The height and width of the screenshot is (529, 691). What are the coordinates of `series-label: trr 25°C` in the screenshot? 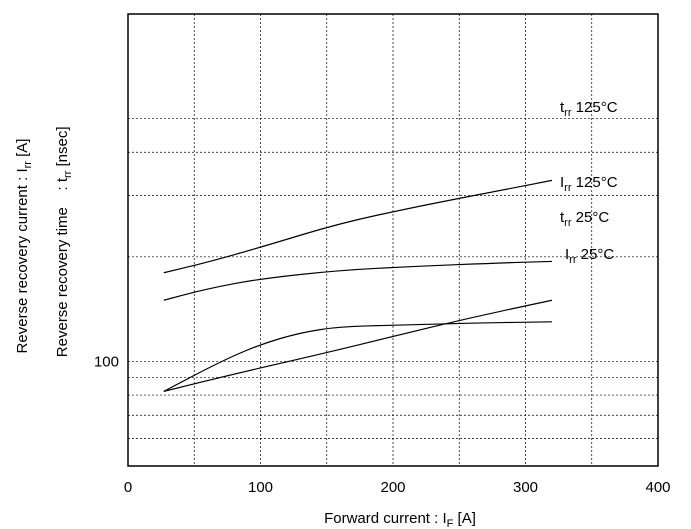 It's located at (584, 219).